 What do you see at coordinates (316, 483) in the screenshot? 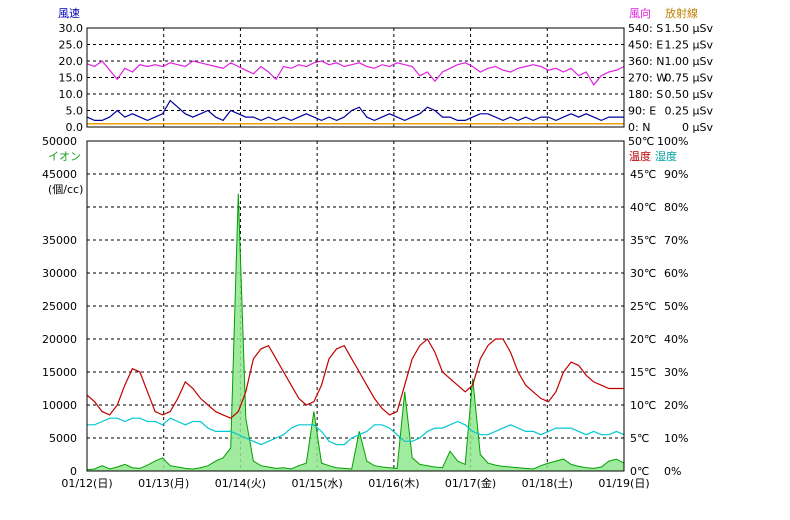
I see `x-tick-label: 01/15(水)` at bounding box center [316, 483].